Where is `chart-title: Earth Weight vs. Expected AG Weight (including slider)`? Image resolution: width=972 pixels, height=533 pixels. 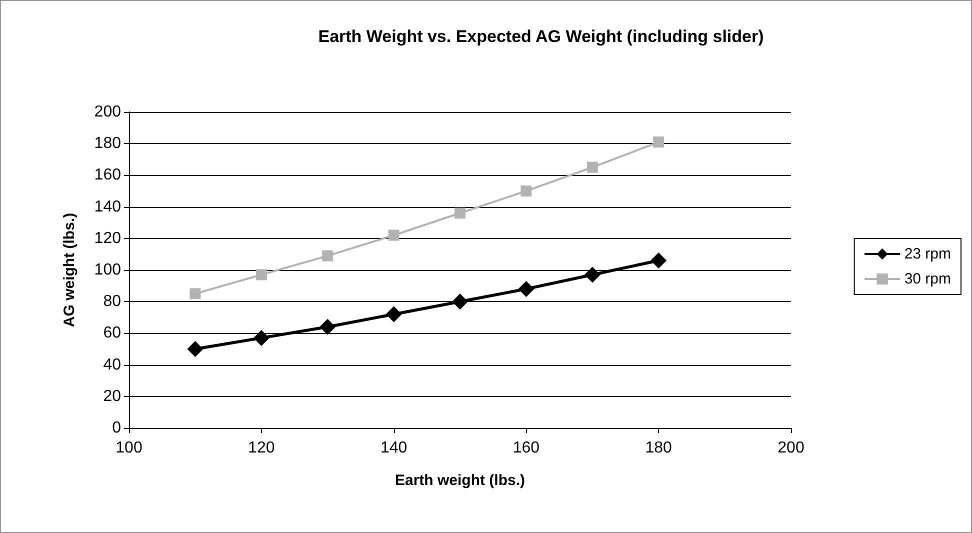 chart-title: Earth Weight vs. Expected AG Weight (including slider) is located at coordinates (541, 36).